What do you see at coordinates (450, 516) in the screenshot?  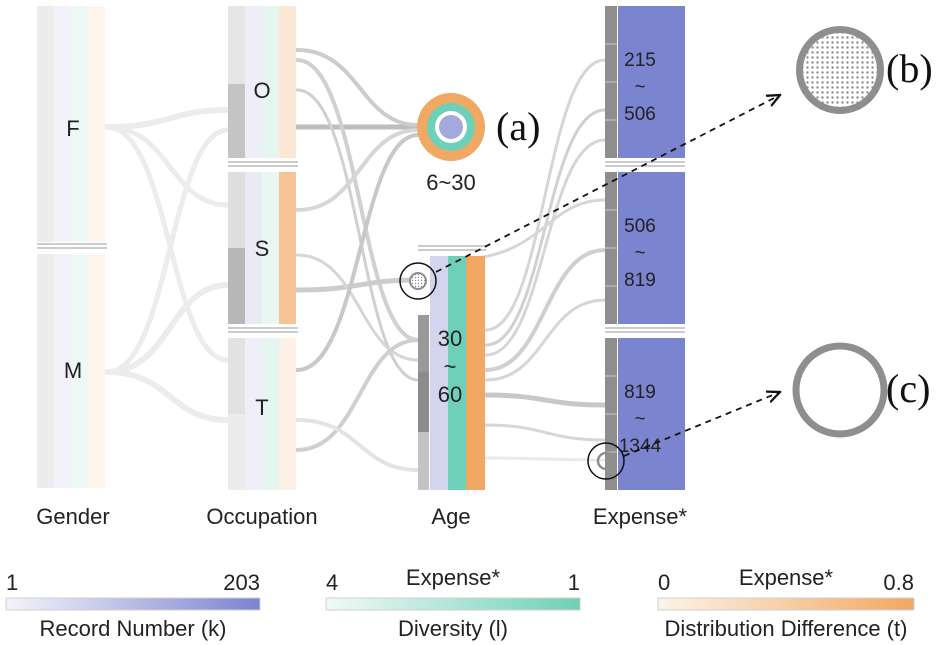 I see `axis-label-age: Age` at bounding box center [450, 516].